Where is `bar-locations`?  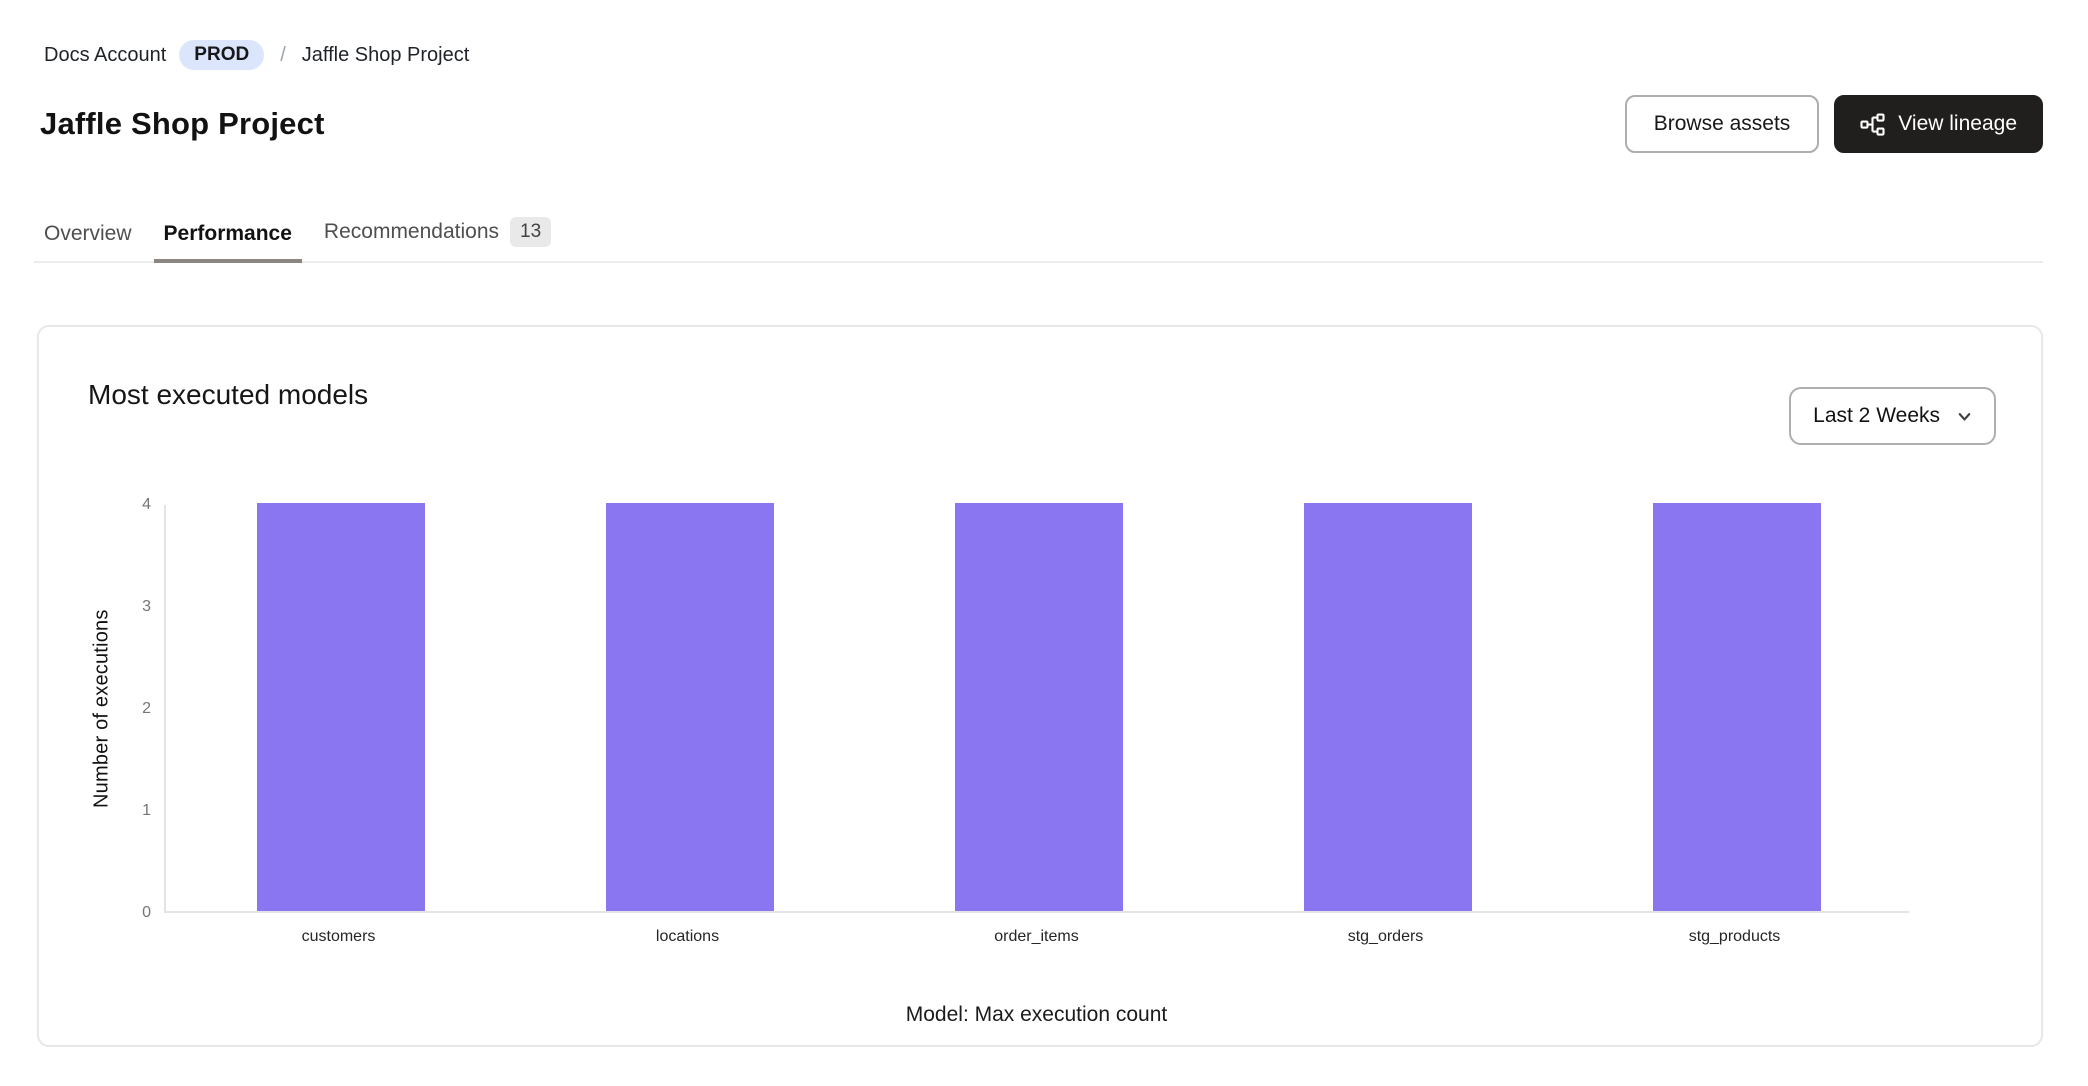 bar-locations is located at coordinates (689, 707).